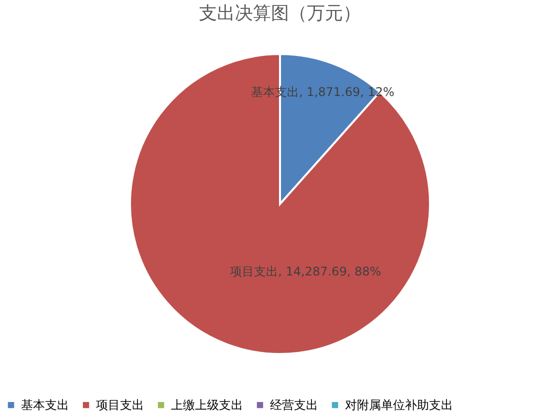  What do you see at coordinates (120, 405) in the screenshot?
I see `legend-label: 项目支出` at bounding box center [120, 405].